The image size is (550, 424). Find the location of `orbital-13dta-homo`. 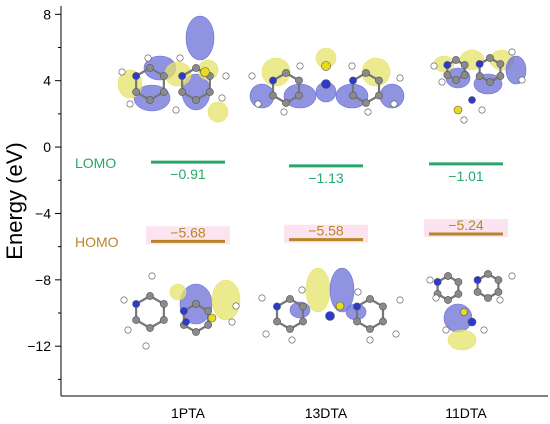

orbital-13dta-homo is located at coordinates (331, 305).